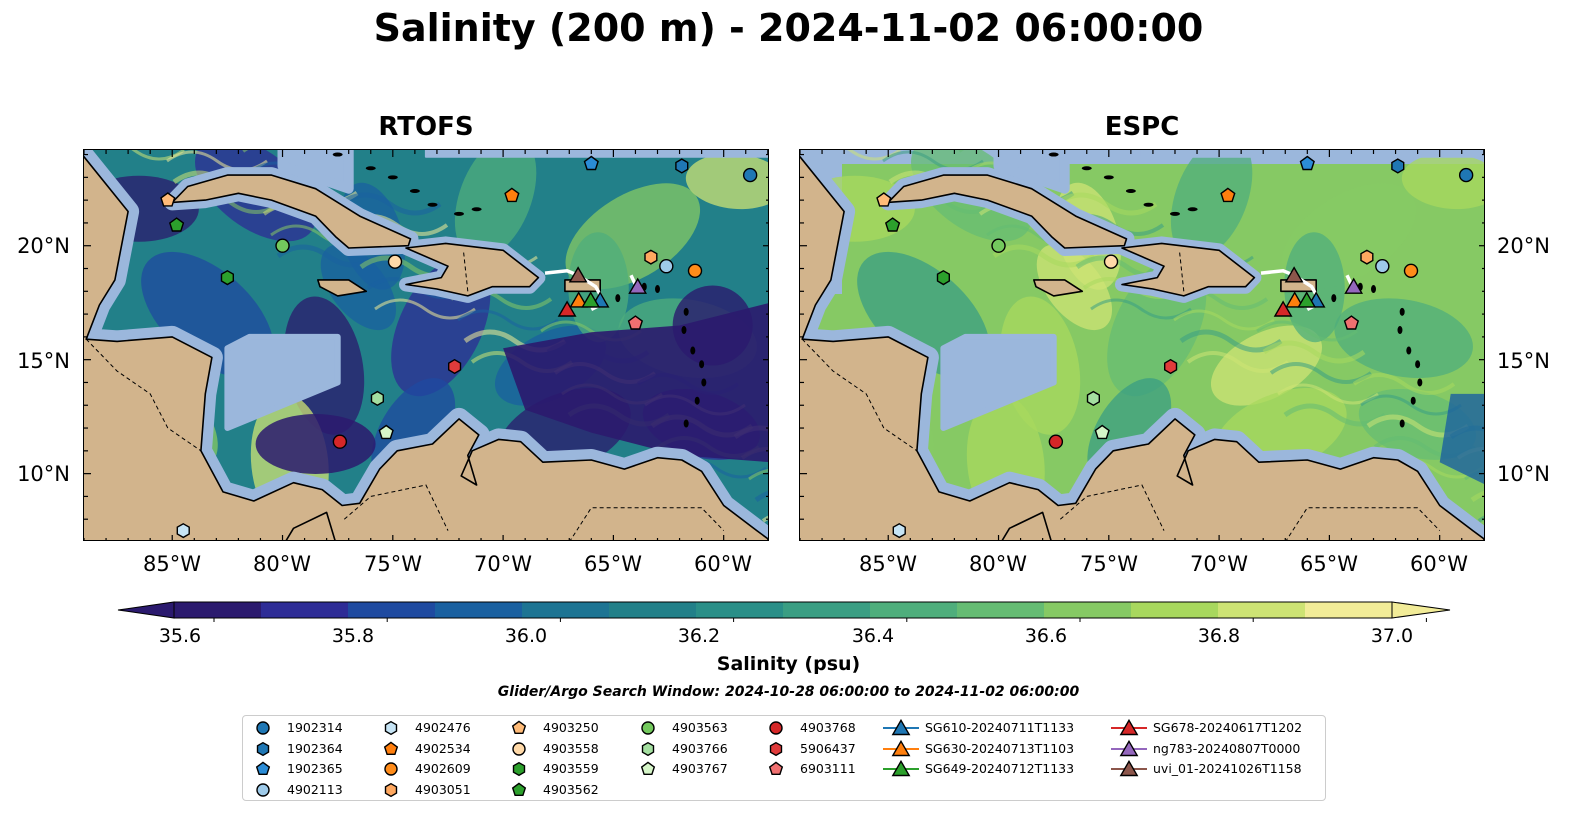 The width and height of the screenshot is (1577, 827). What do you see at coordinates (218, 610) in the screenshot?
I see `colorbar-segment` at bounding box center [218, 610].